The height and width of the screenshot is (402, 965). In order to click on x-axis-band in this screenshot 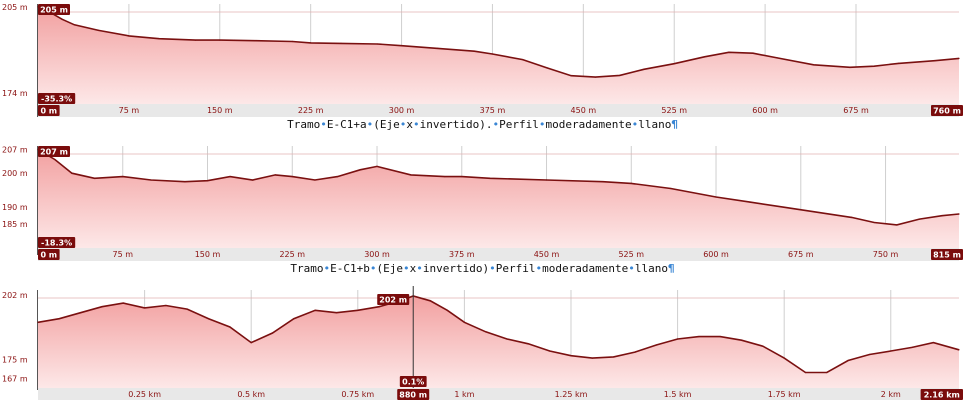, I will do `click(498, 394)`.